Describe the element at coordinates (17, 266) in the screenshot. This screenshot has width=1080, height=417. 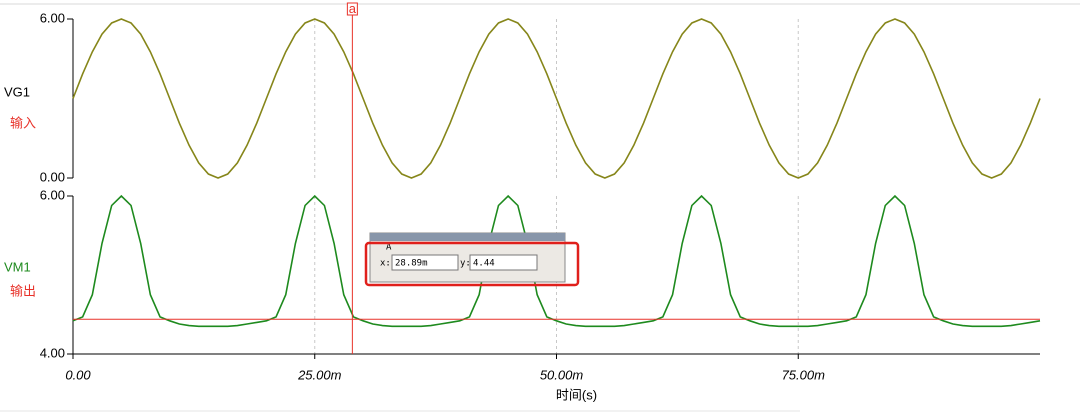
I see `series-name: VM1` at that location.